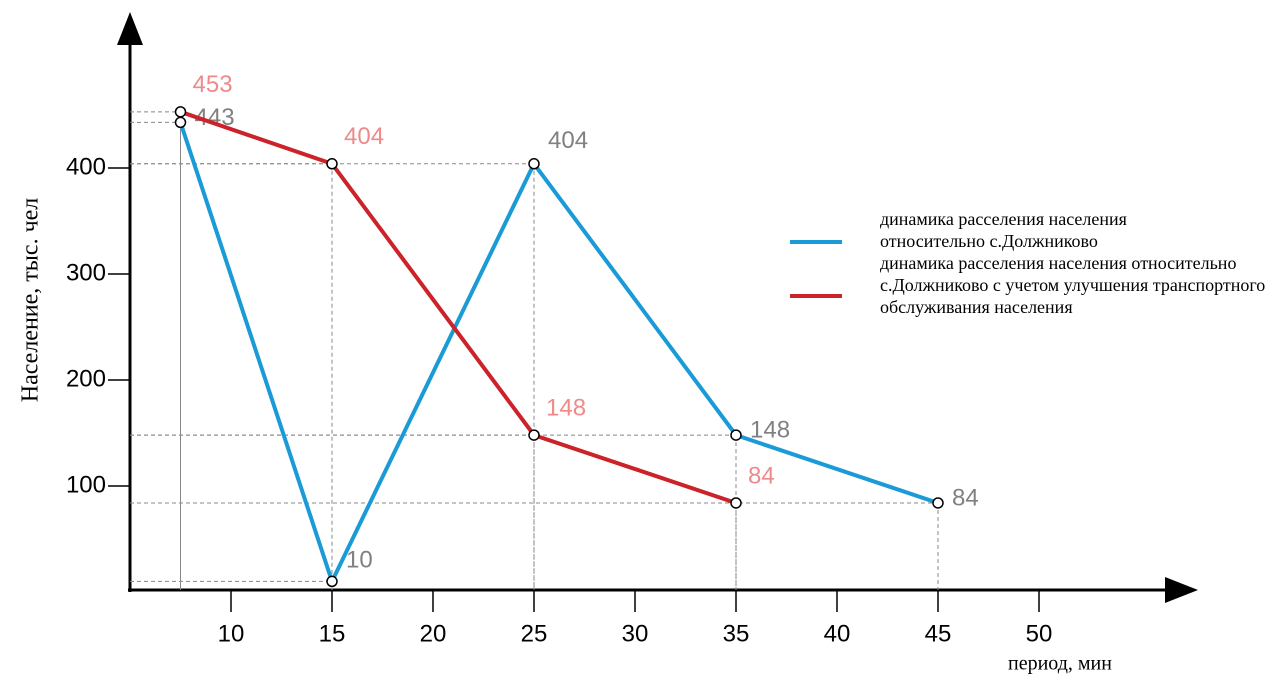 The image size is (1283, 677). What do you see at coordinates (86, 378) in the screenshot?
I see `y-tick-label: 200` at bounding box center [86, 378].